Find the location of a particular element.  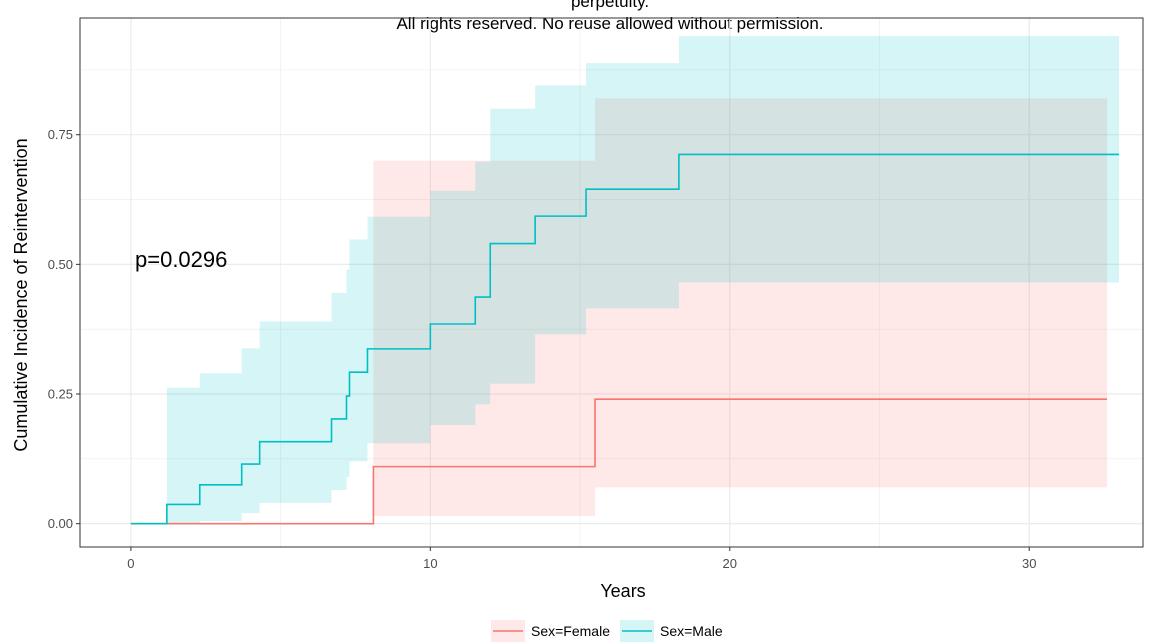

x-axis-title: Years is located at coordinates (622, 591).